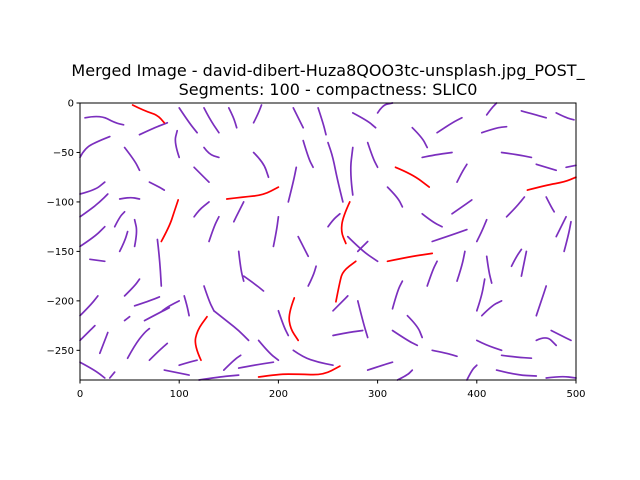  Describe the element at coordinates (278, 394) in the screenshot. I see `x-tick-label: 200` at that location.